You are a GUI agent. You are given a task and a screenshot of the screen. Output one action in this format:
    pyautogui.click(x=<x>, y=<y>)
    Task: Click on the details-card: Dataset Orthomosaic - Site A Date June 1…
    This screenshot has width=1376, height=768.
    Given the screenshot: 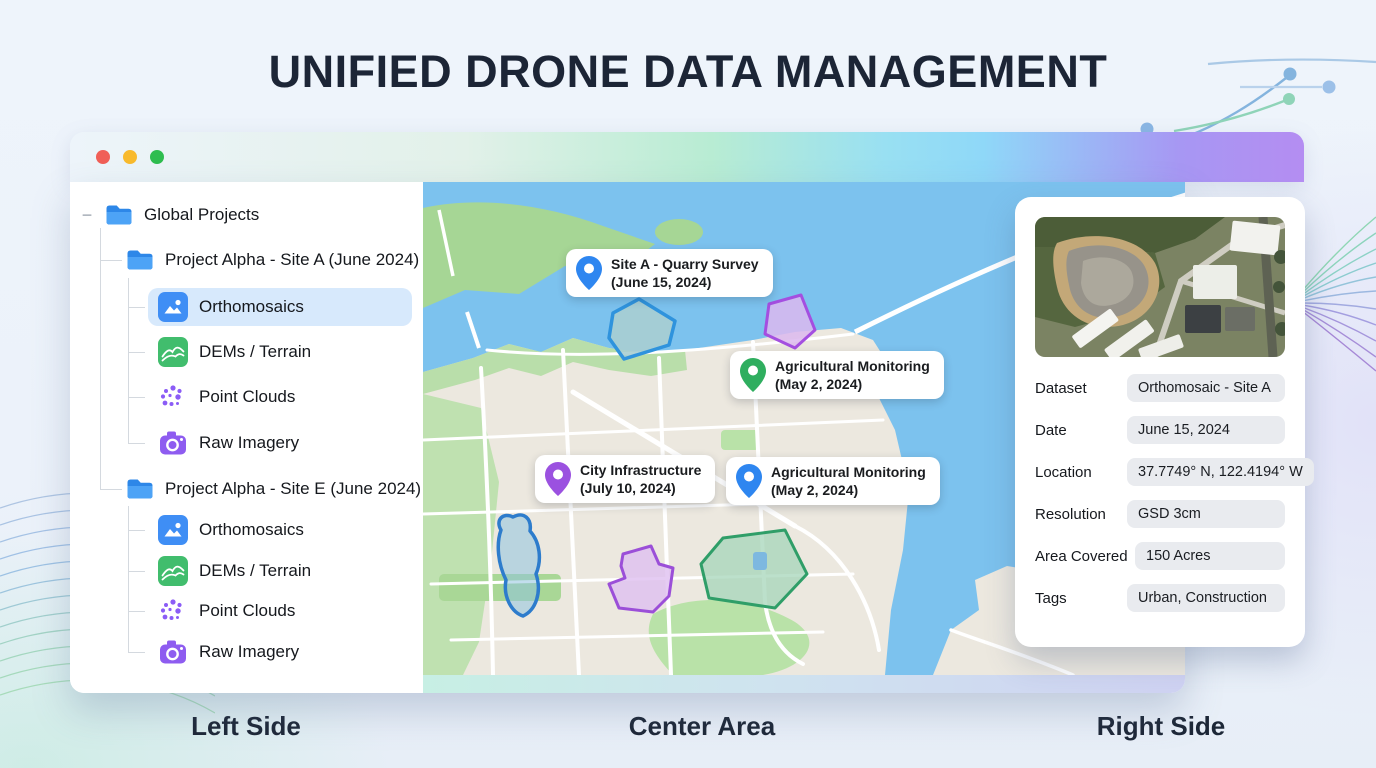 What is the action you would take?
    pyautogui.click(x=1164, y=422)
    